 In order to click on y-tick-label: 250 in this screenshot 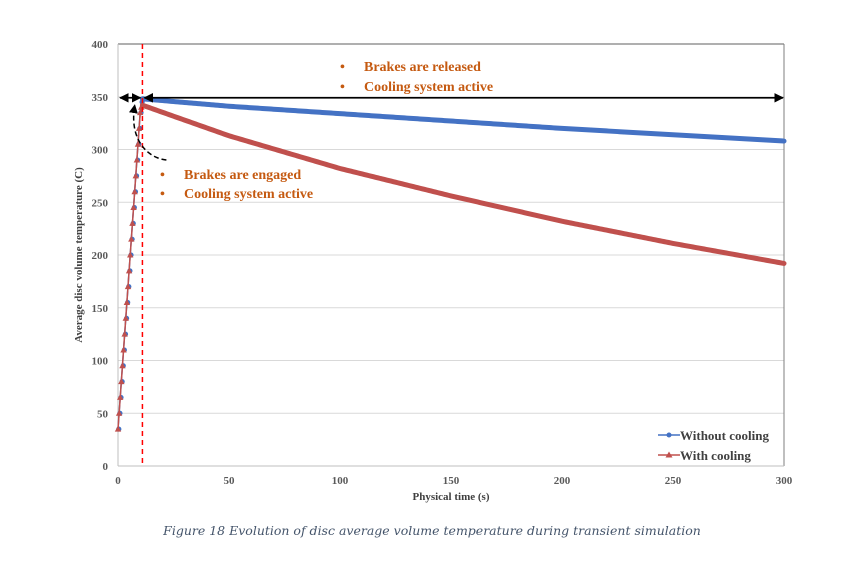, I will do `click(100, 203)`.